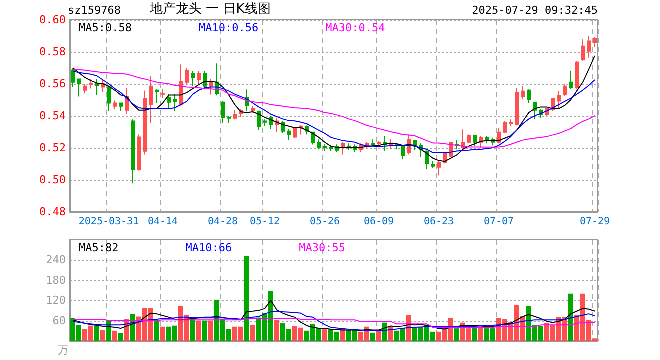 The image size is (660, 360). What do you see at coordinates (535, 10) in the screenshot?
I see `text: 2025-07-29 09:32:45` at bounding box center [535, 10].